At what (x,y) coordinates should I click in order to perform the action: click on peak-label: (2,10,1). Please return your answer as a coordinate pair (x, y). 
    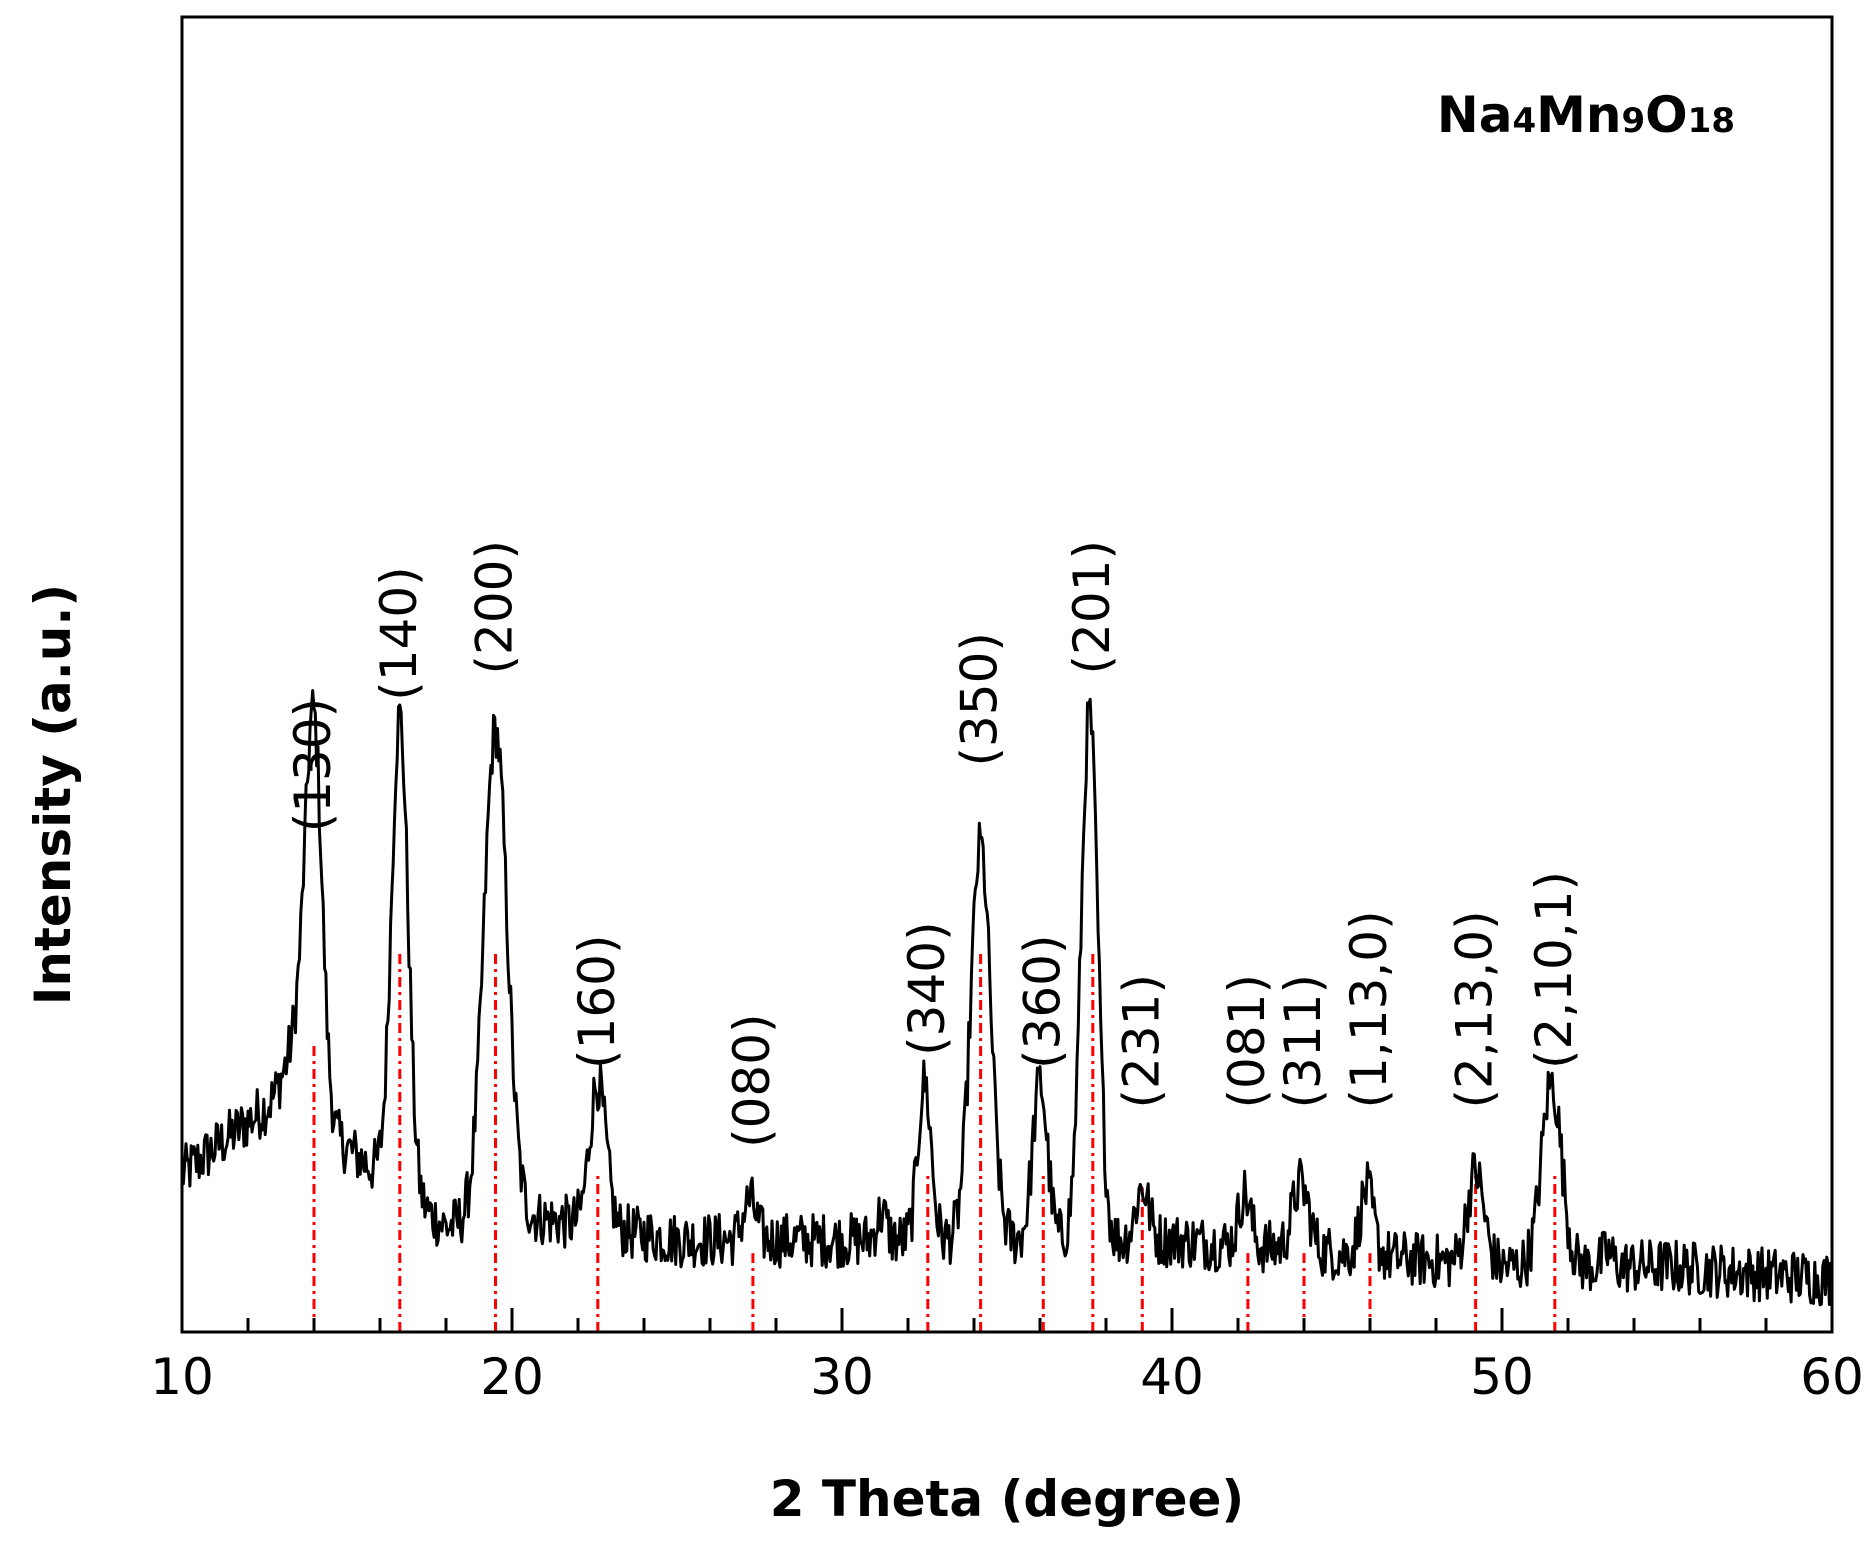
    Looking at the image, I should click on (1554, 970).